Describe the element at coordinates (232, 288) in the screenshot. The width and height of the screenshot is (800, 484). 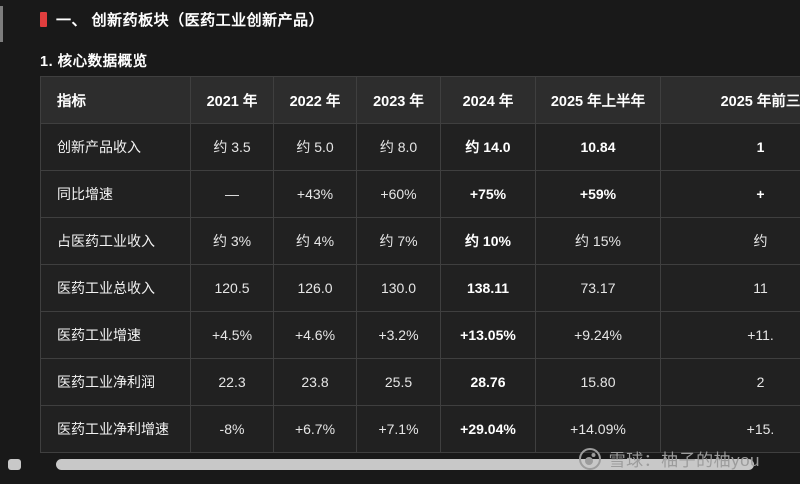
I see `cell-value: 120.5` at that location.